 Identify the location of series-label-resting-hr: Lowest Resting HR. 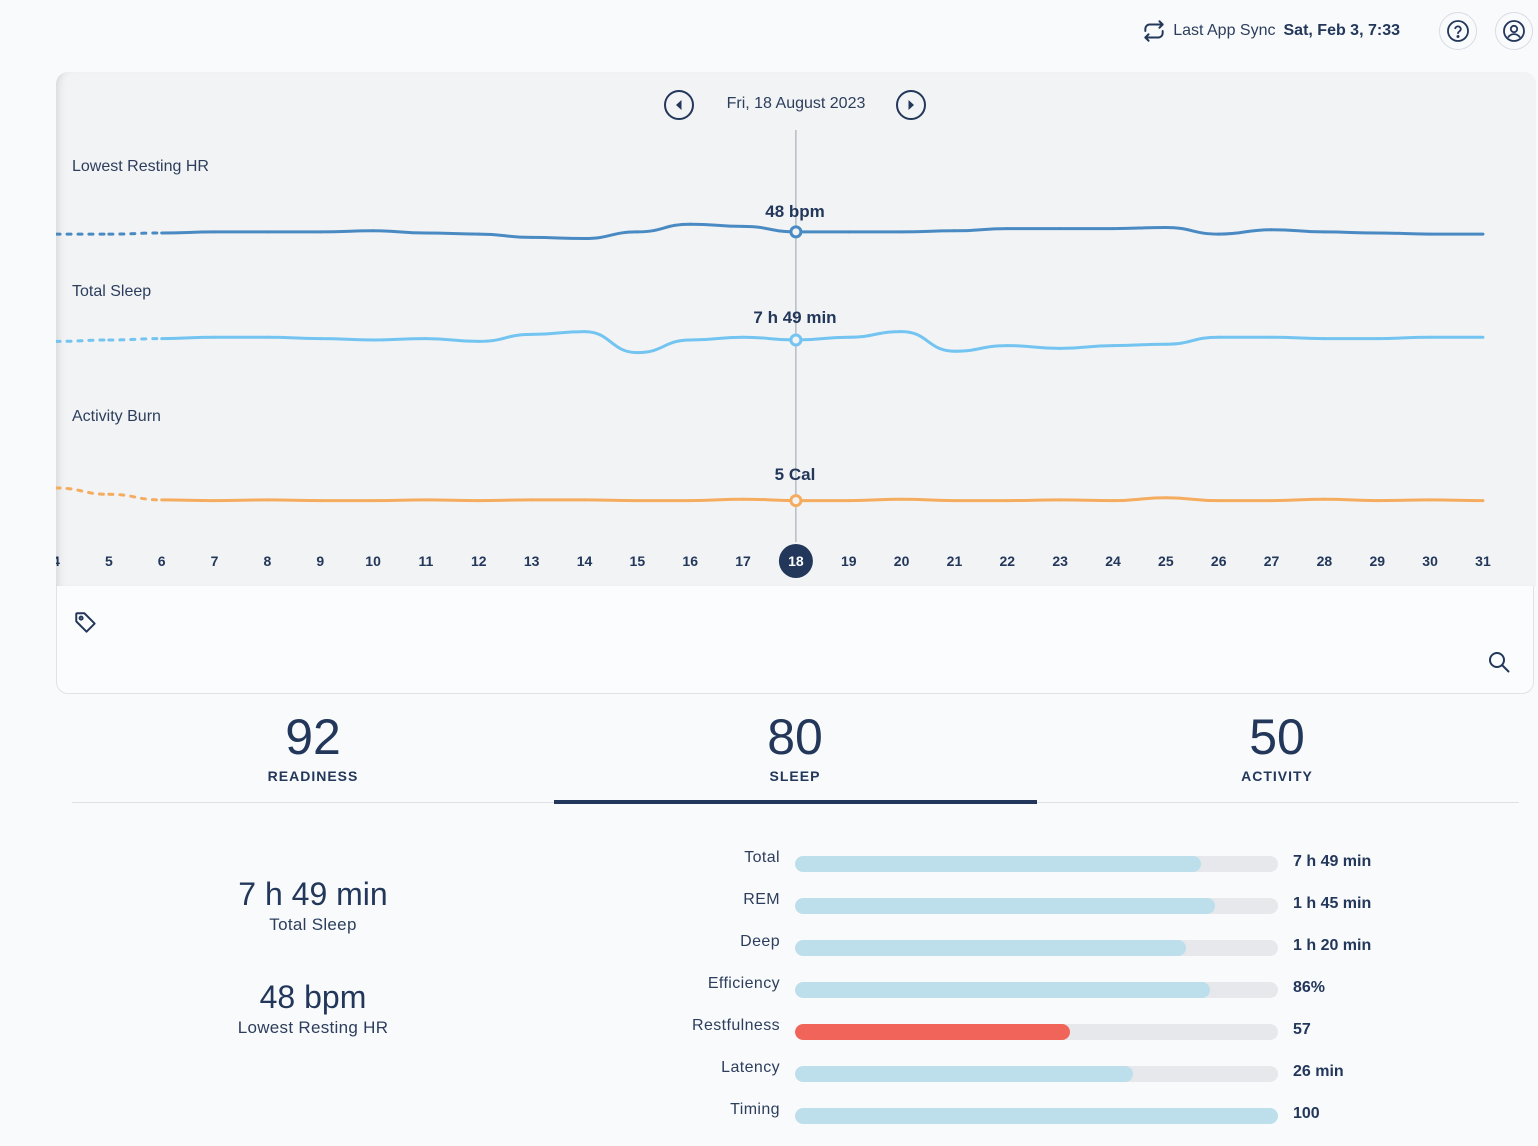
(140, 166).